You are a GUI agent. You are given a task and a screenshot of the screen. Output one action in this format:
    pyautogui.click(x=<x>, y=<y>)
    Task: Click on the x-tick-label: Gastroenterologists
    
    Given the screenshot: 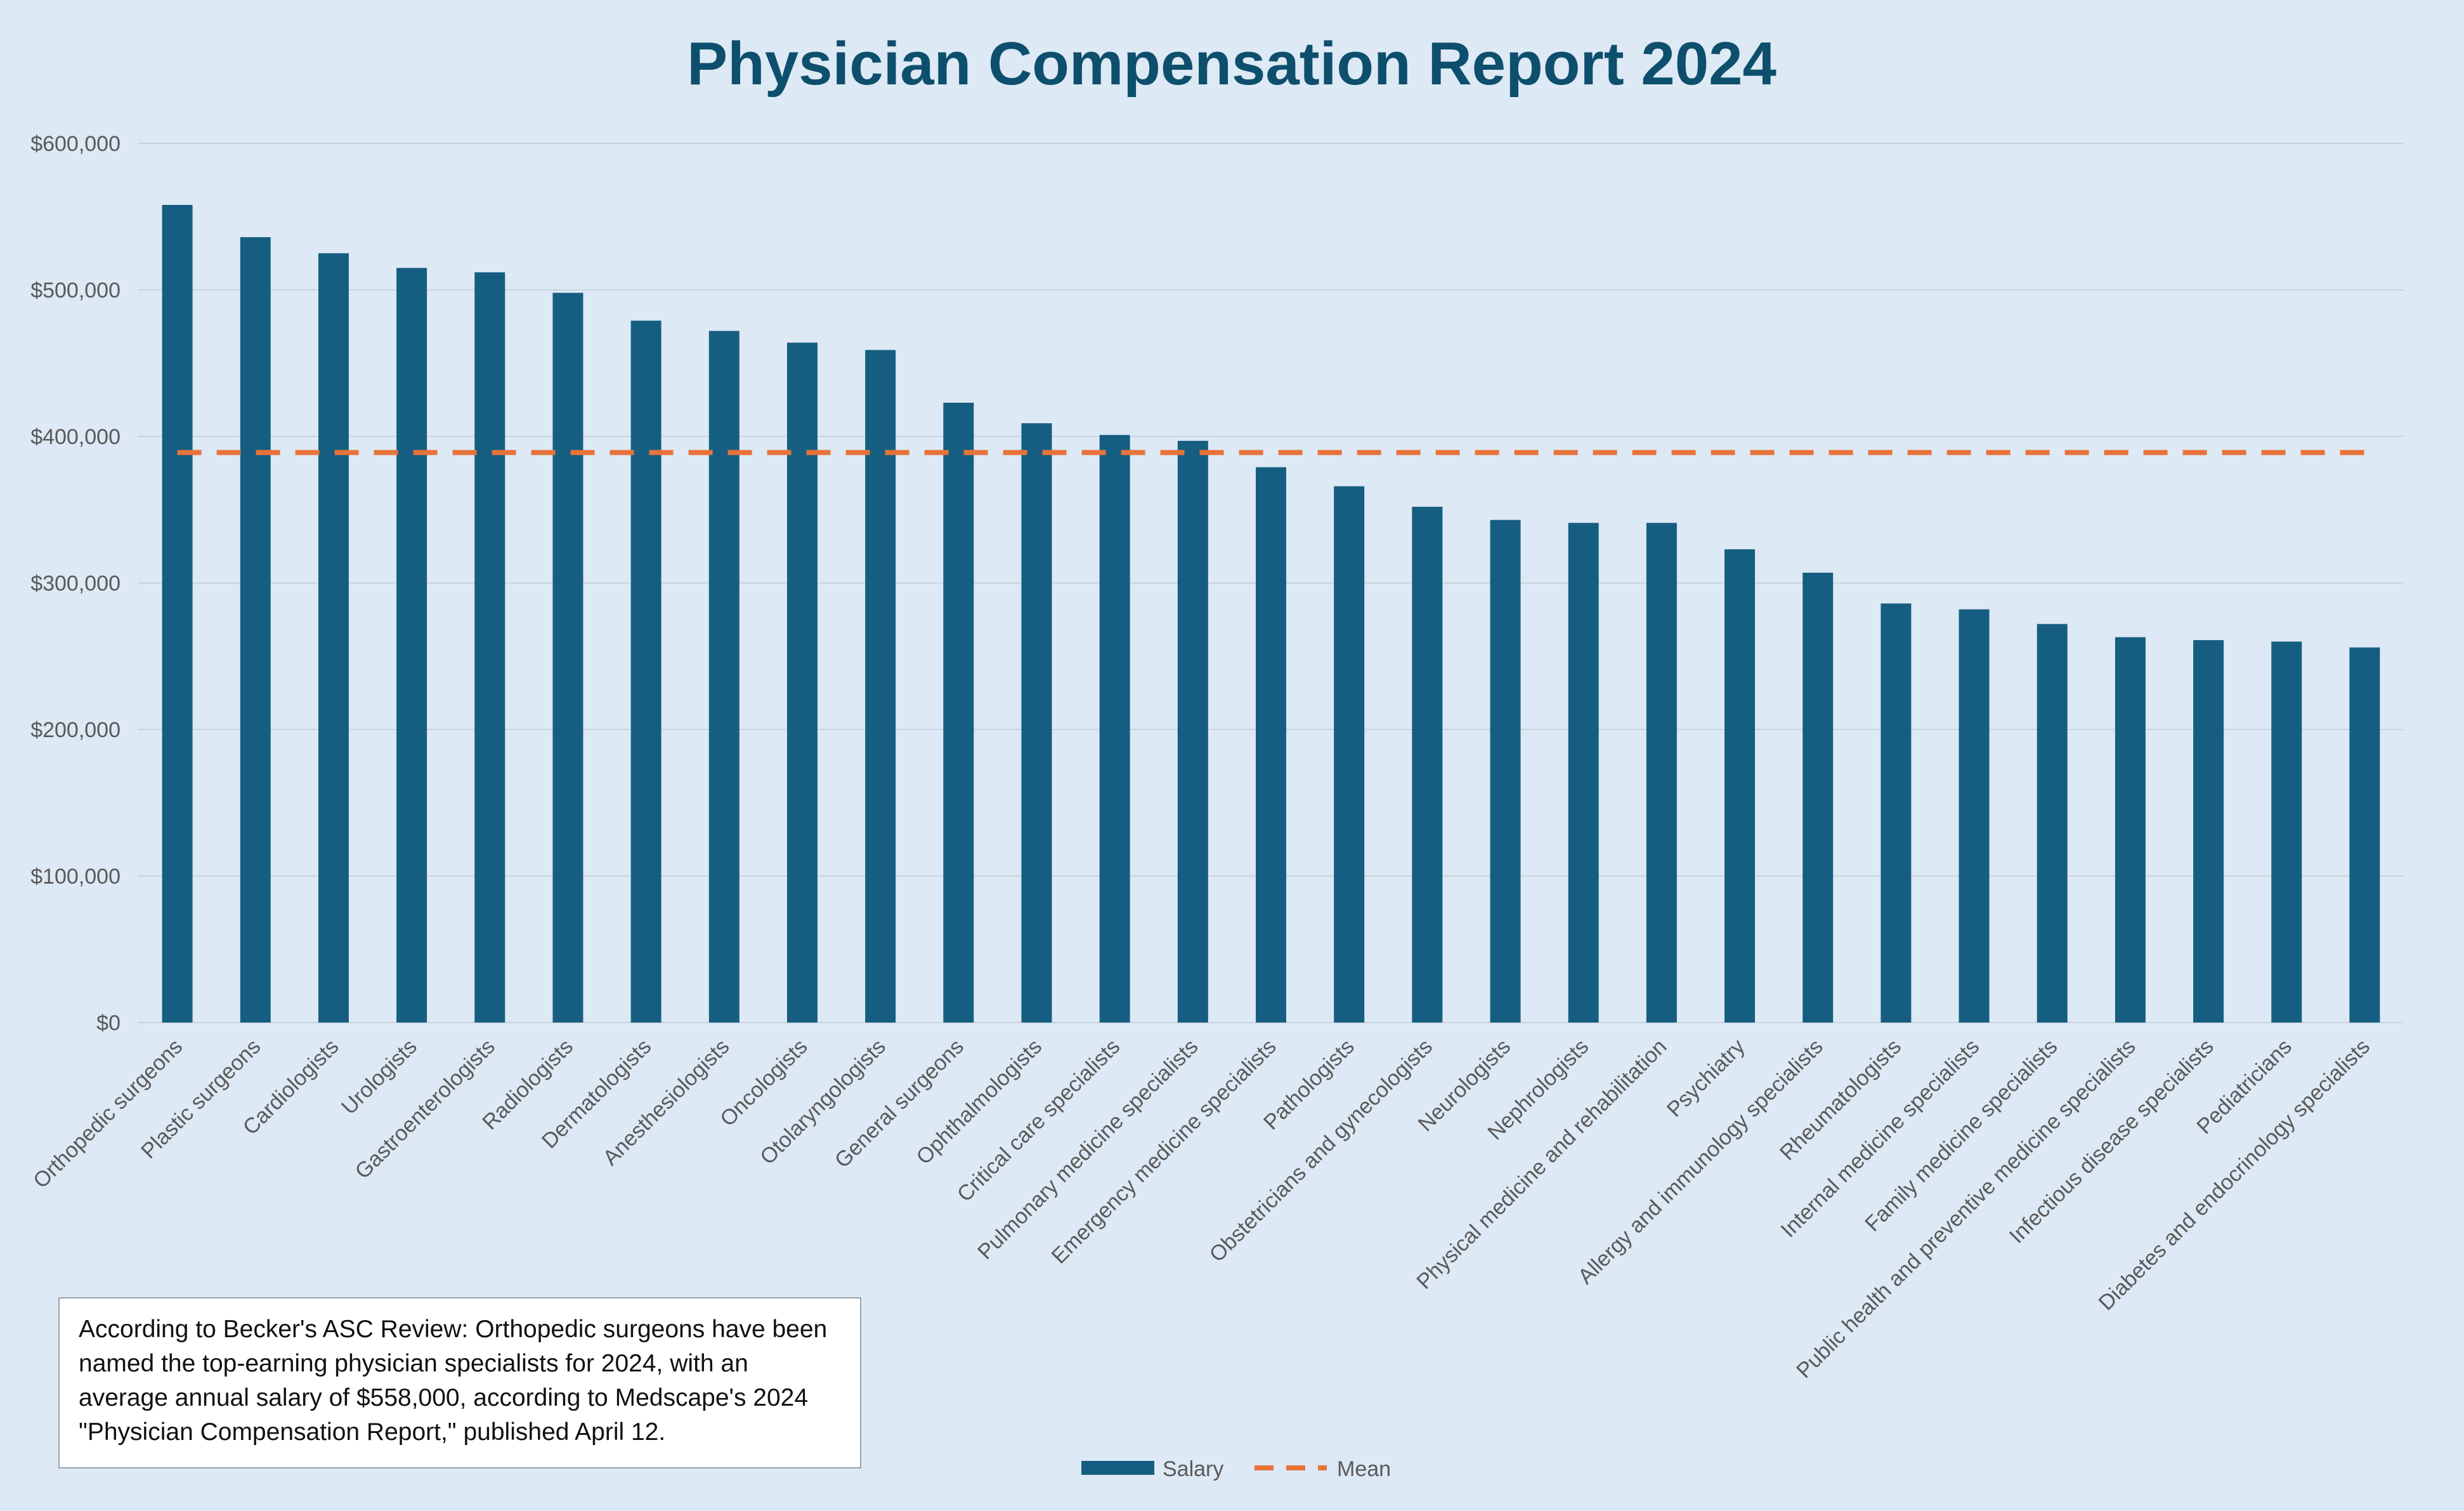 What is the action you would take?
    pyautogui.click(x=425, y=1110)
    